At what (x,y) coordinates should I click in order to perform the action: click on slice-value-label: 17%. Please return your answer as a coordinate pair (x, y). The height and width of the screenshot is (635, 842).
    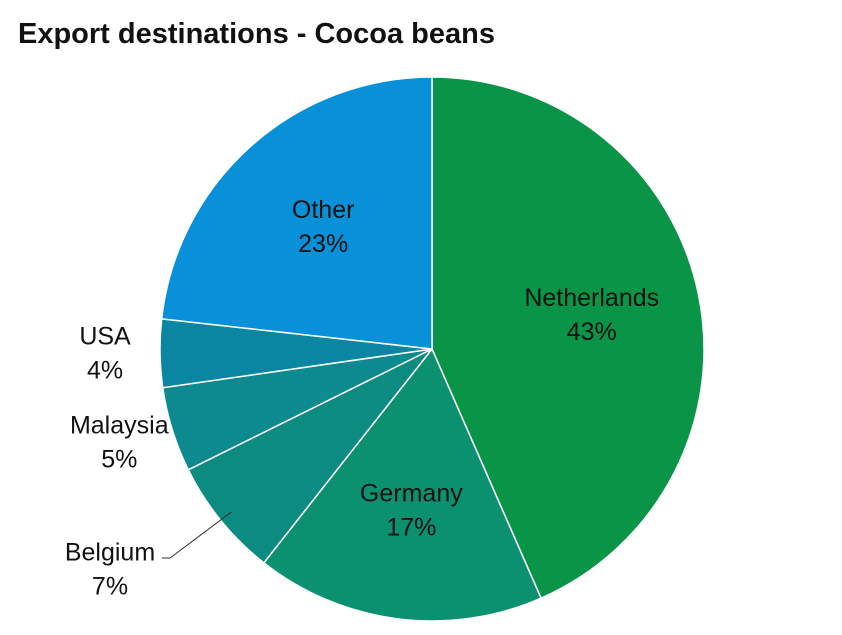
    Looking at the image, I should click on (411, 527).